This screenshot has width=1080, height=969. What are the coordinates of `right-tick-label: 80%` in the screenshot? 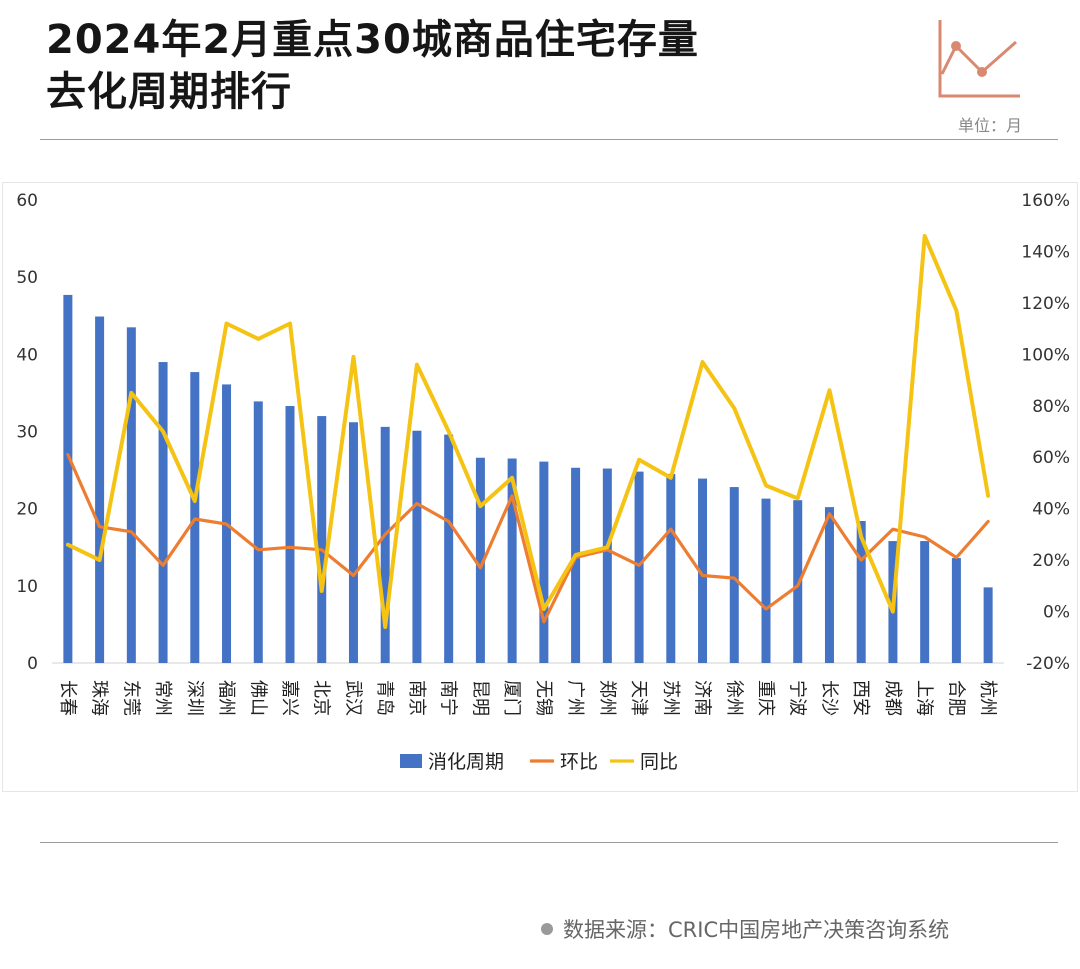 It's located at (1051, 407).